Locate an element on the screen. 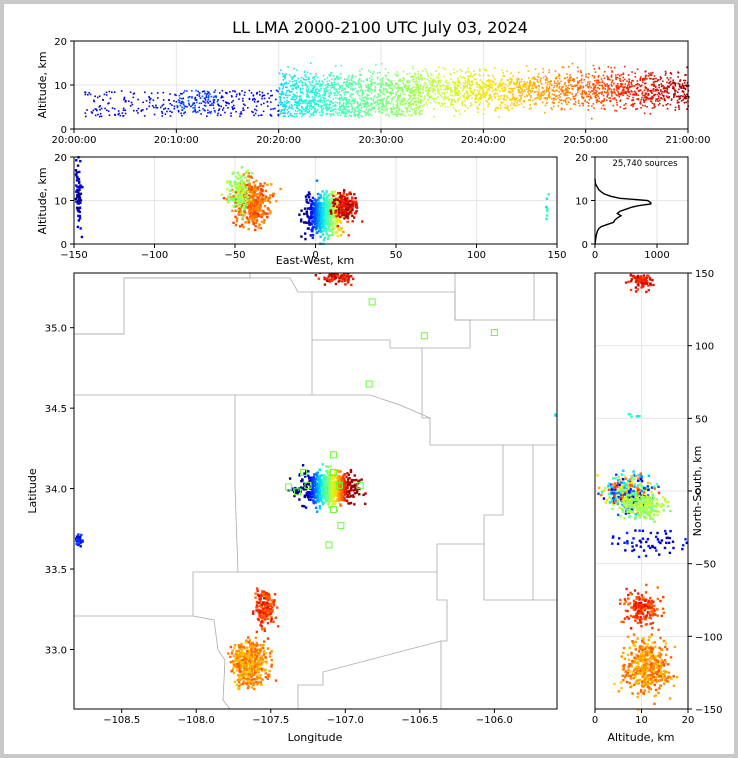 This screenshot has height=758, width=738. altitude-tick-label: 20 is located at coordinates (581, 158).